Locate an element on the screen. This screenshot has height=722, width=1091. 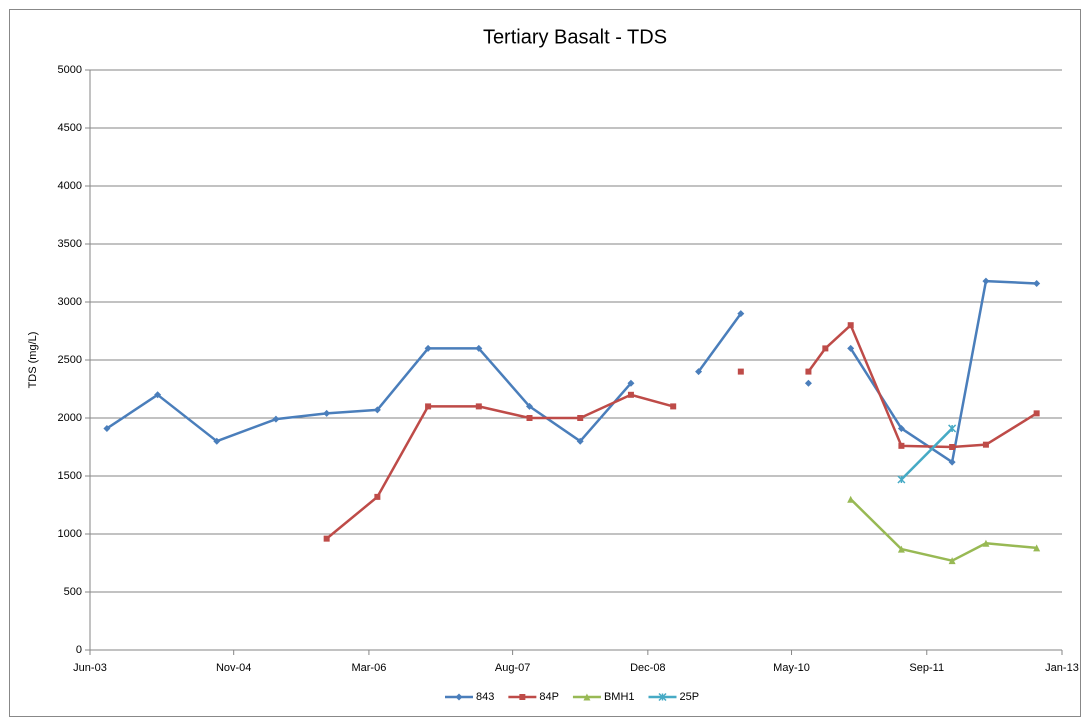
y-tick-label: 4000 is located at coordinates (70, 186).